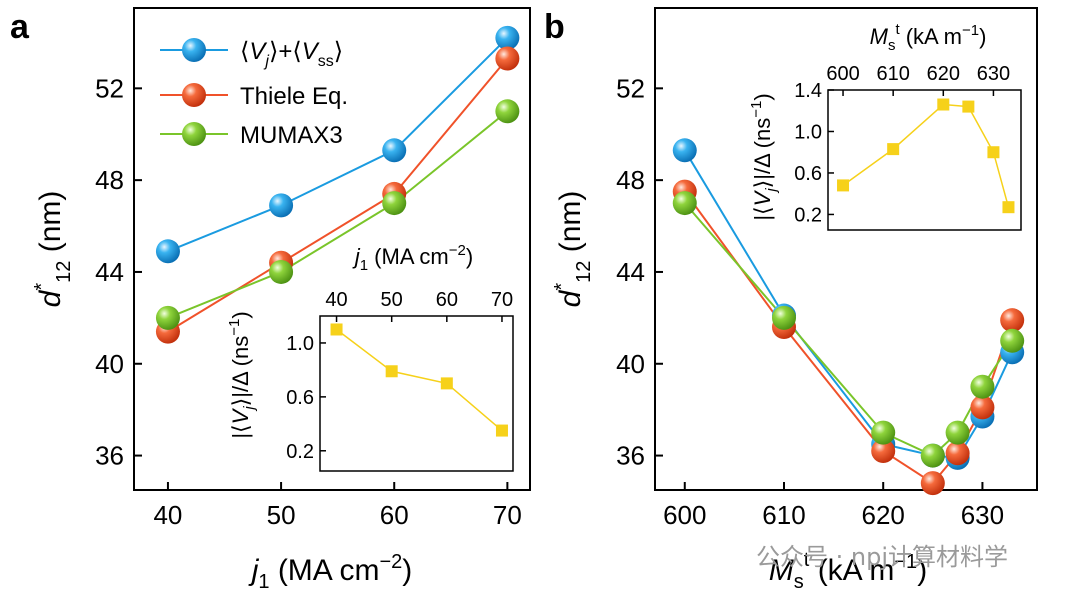 Image resolution: width=1080 pixels, height=602 pixels. Describe the element at coordinates (291, 135) in the screenshot. I see `legend-label-mumax3: MUMAX3` at that location.